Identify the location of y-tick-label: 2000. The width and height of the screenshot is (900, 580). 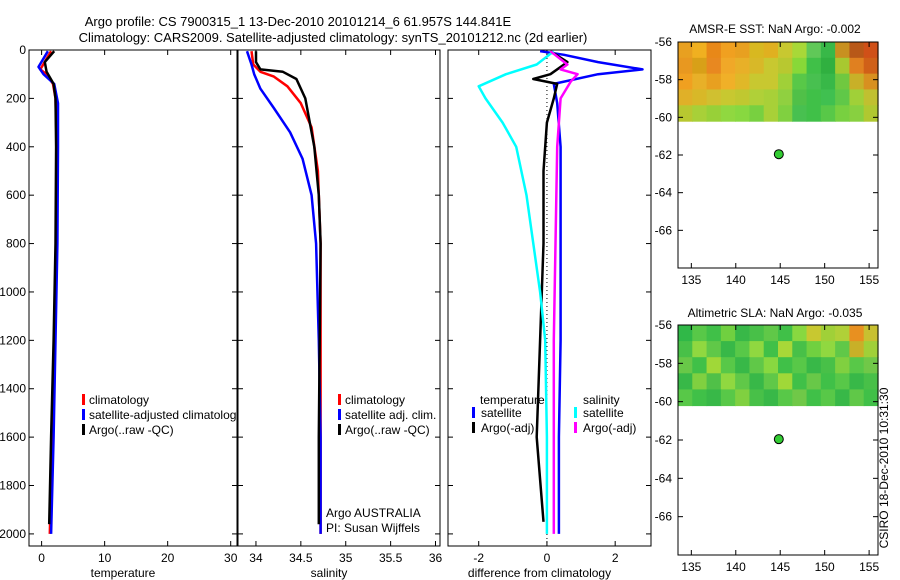
(13, 534).